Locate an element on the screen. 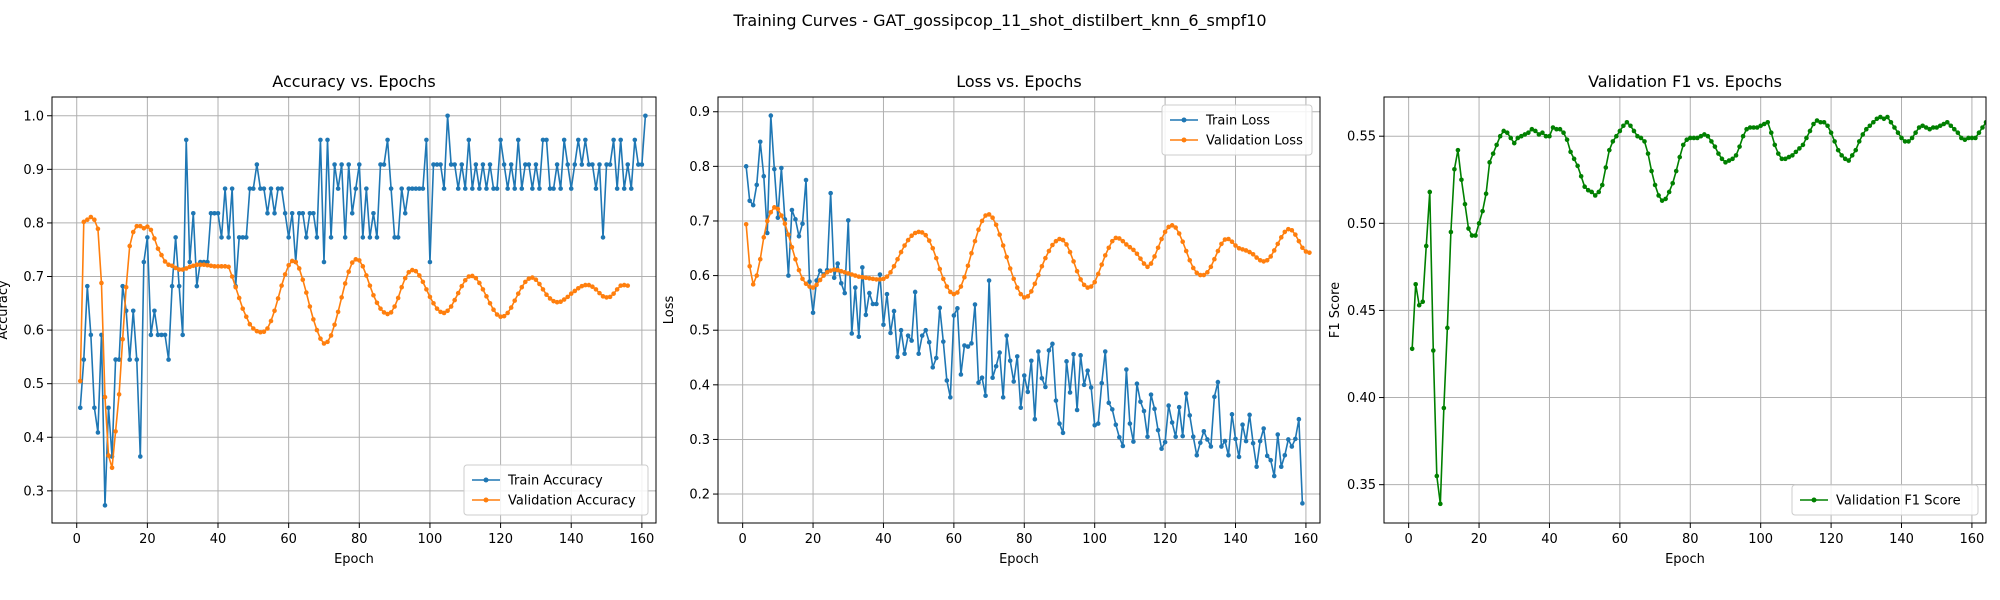 Image resolution: width=2000 pixels, height=600 pixels. legend: Train Loss Validation Loss is located at coordinates (1237, 130).